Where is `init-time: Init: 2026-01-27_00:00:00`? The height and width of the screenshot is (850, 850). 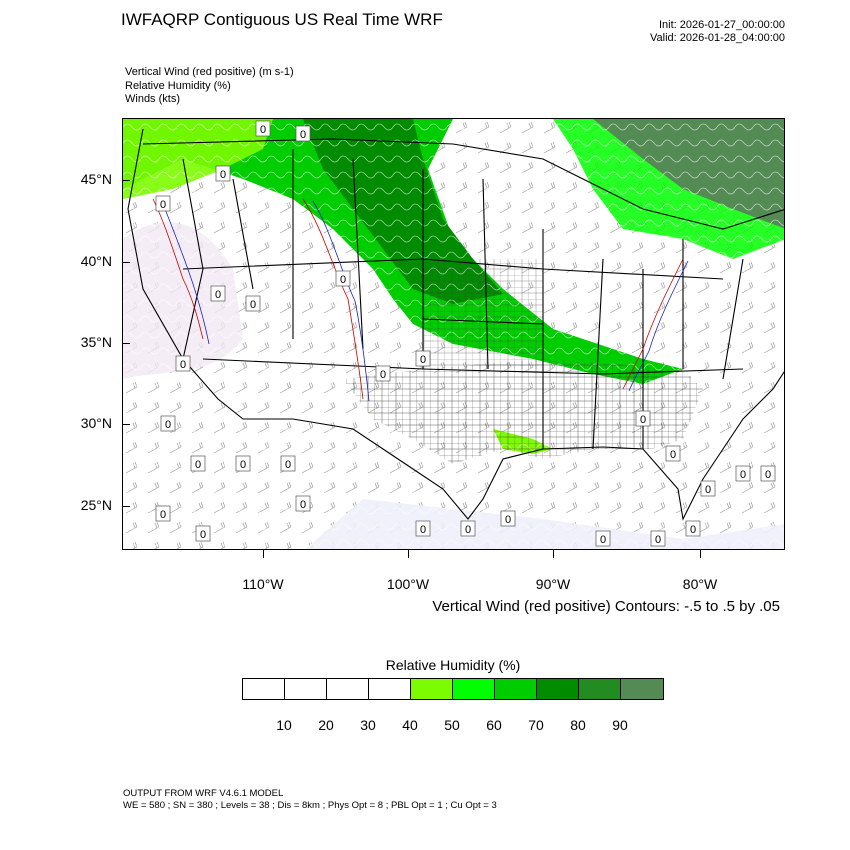 init-time: Init: 2026-01-27_00:00:00 is located at coordinates (722, 25).